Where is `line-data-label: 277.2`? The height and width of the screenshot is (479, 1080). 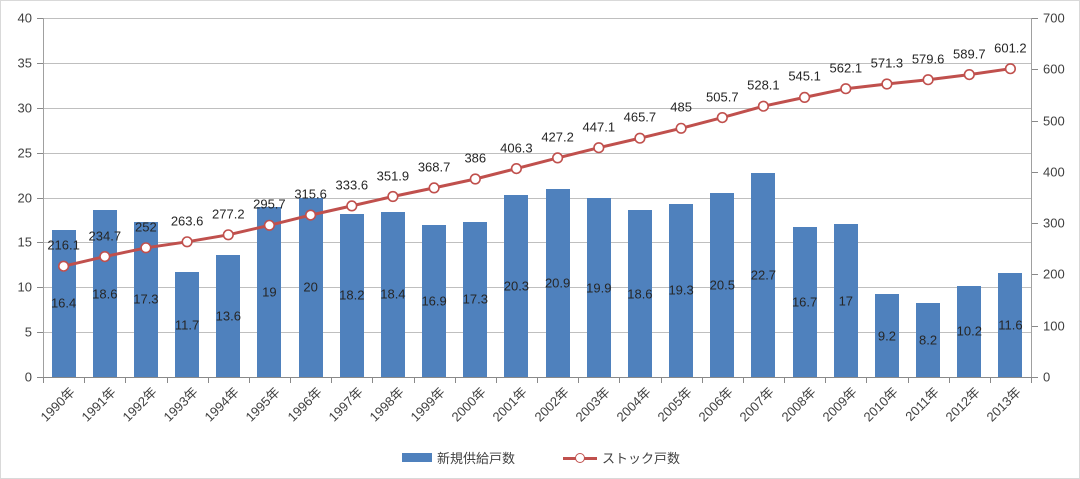 line-data-label: 277.2 is located at coordinates (228, 214).